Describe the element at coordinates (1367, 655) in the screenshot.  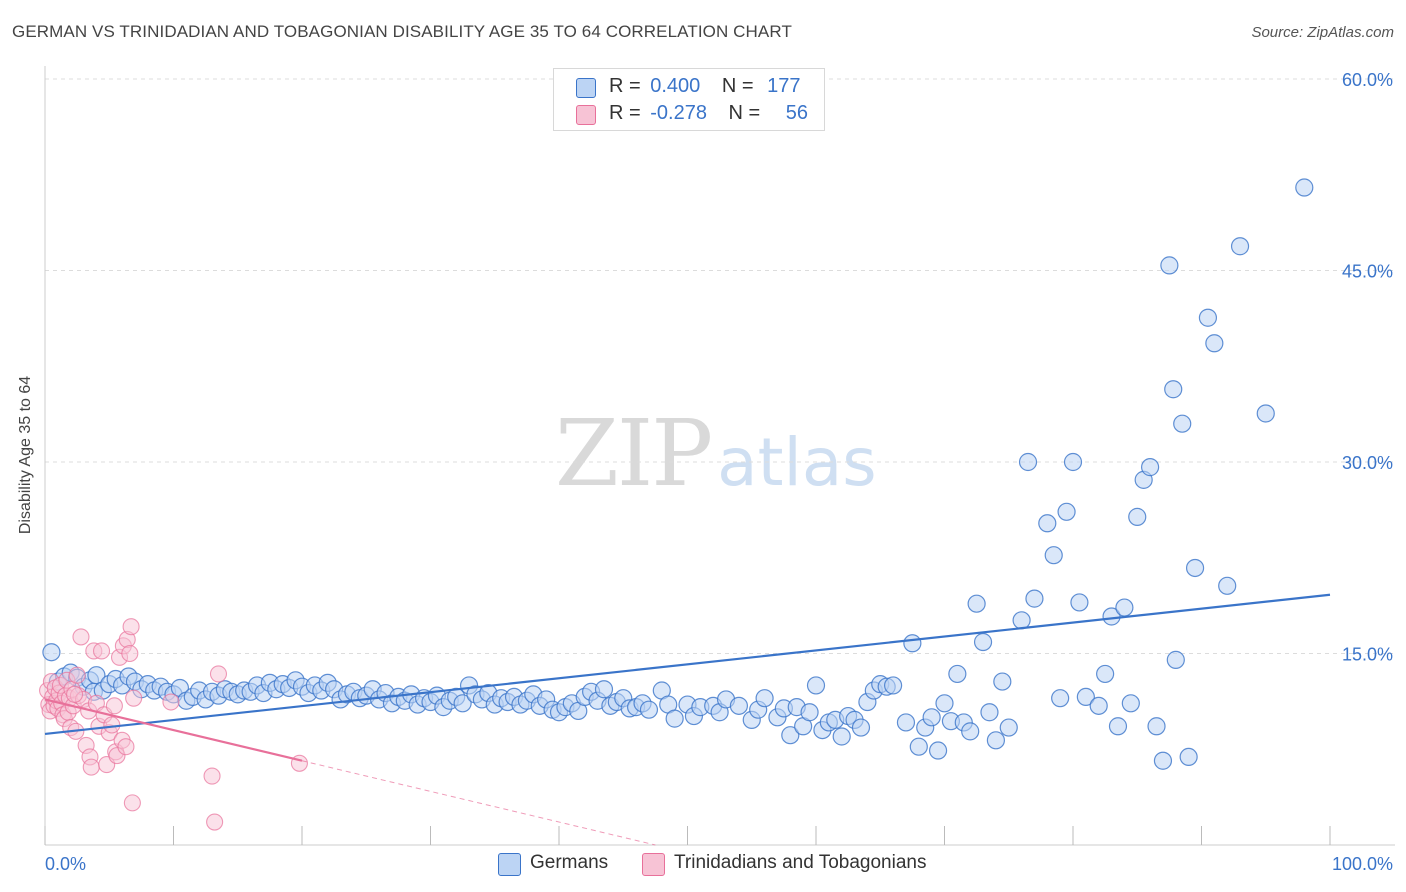
I see `y-tick-label: 15.0%` at that location.